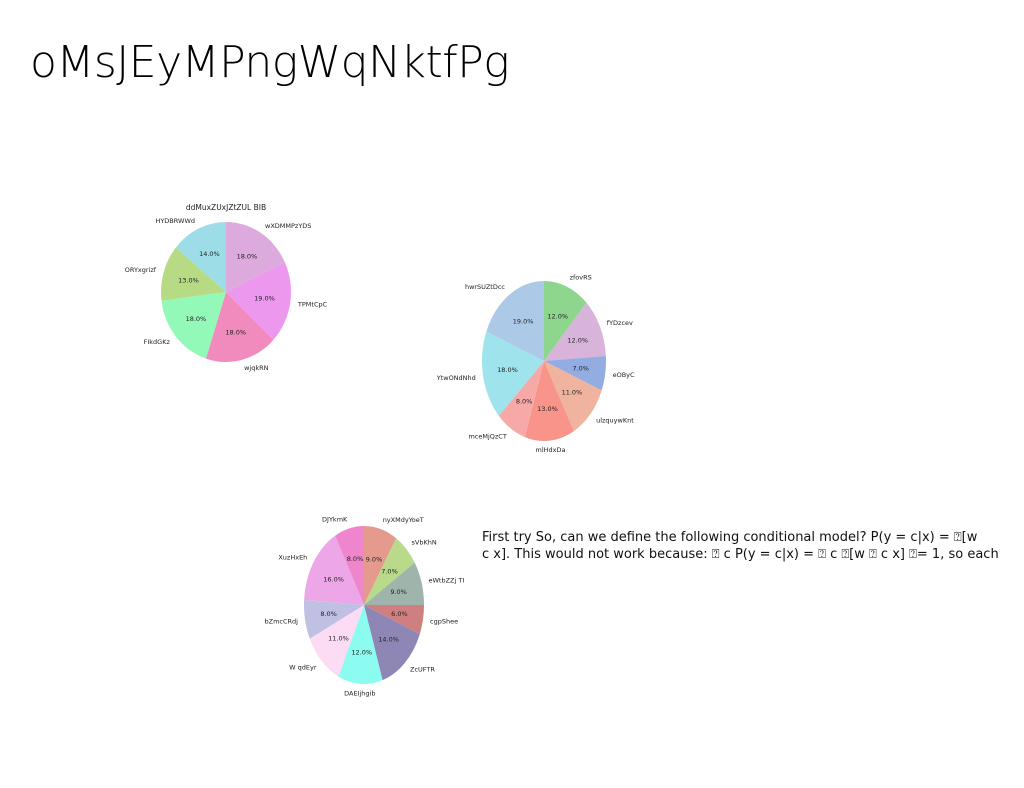 Image resolution: width=1024 pixels, height=788 pixels. What do you see at coordinates (388, 640) in the screenshot?
I see `pie-percent-label-3-5: 14.0%` at bounding box center [388, 640].